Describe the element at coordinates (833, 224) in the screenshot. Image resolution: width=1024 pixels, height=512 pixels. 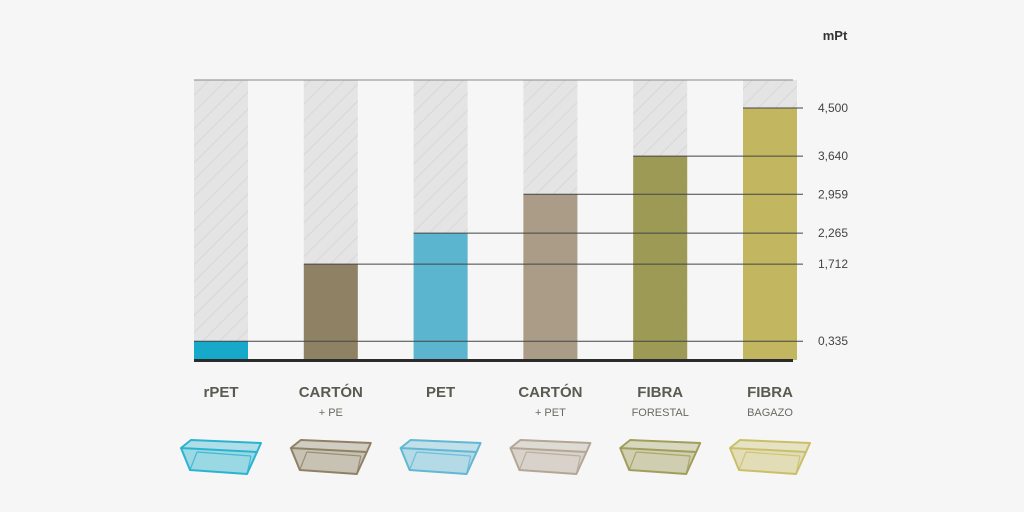
I see `tick-labels: 0,335 1,712 2,265 2,959 3,640 4,500` at that location.